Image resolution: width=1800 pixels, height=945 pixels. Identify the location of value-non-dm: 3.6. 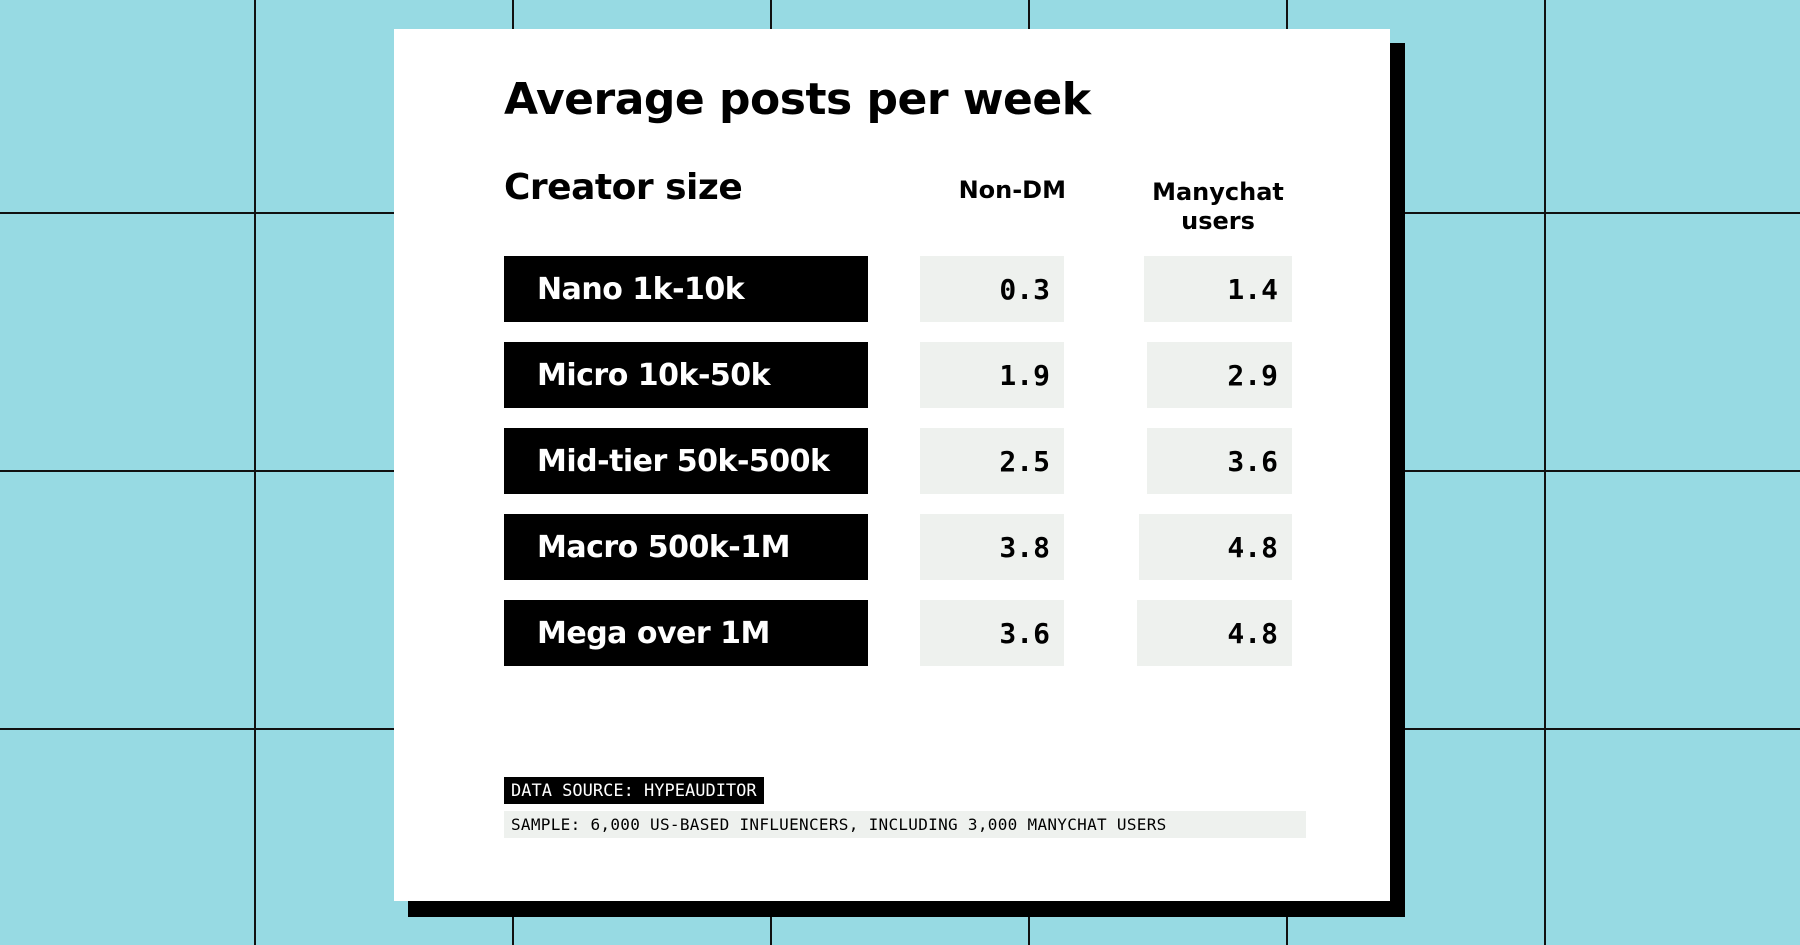
(992, 633).